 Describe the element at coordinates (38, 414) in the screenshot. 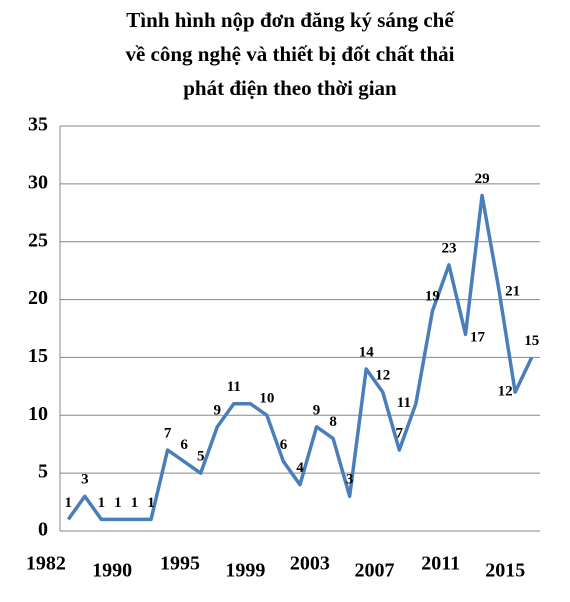

I see `y-tick-label: 10` at that location.